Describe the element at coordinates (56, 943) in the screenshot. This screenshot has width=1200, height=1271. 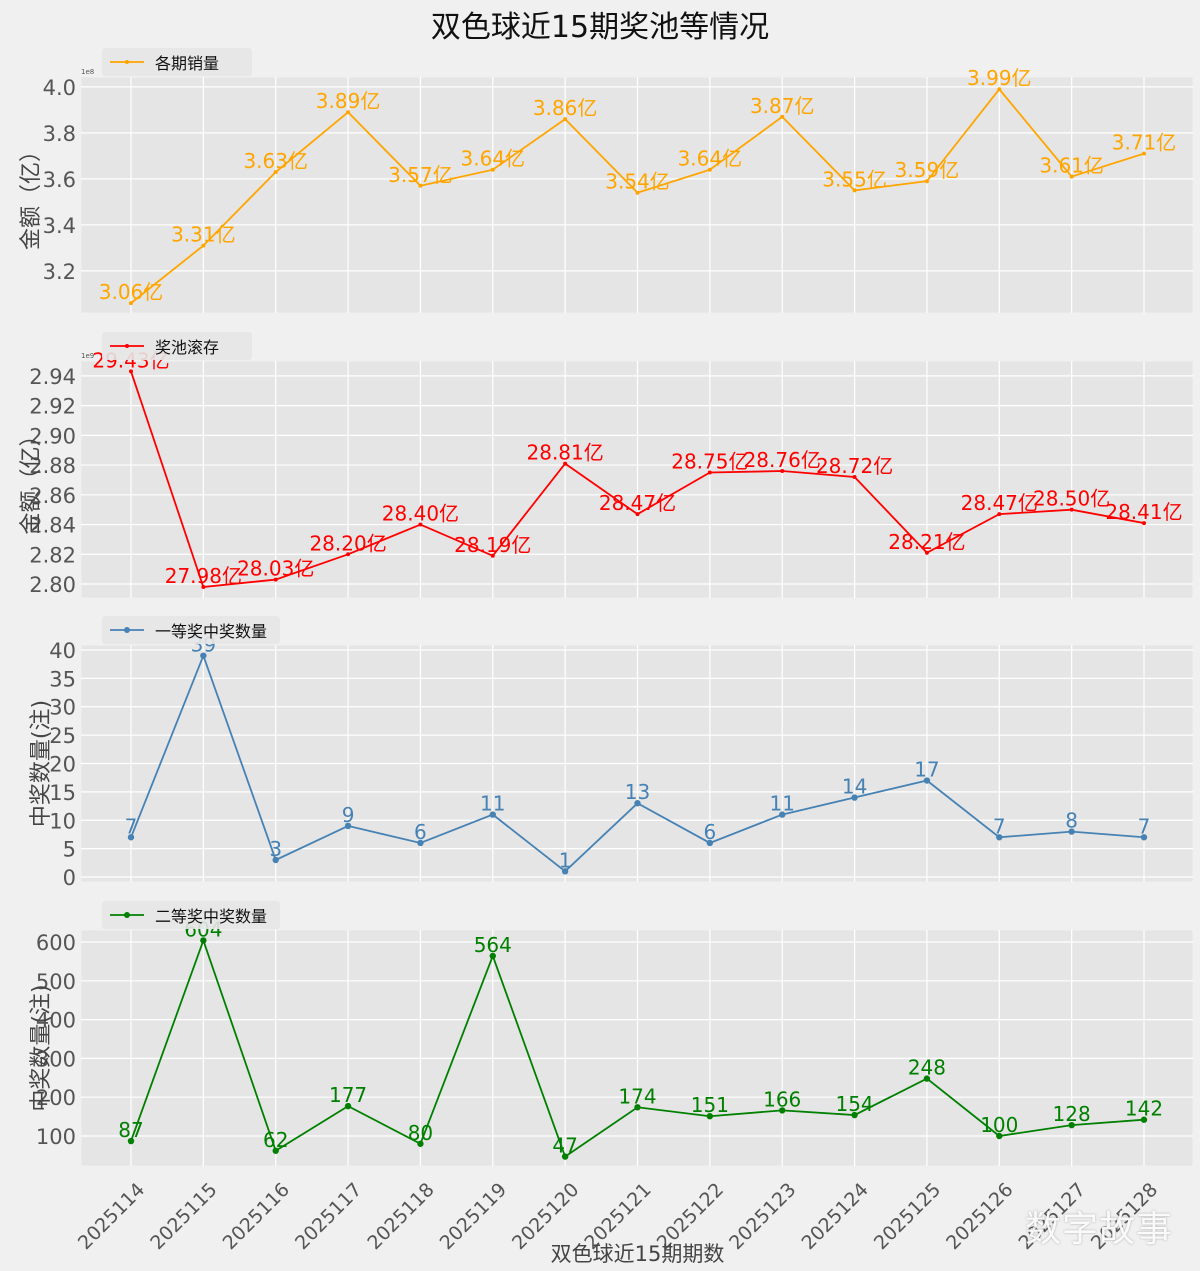
I see `y-tick-label: 600` at that location.